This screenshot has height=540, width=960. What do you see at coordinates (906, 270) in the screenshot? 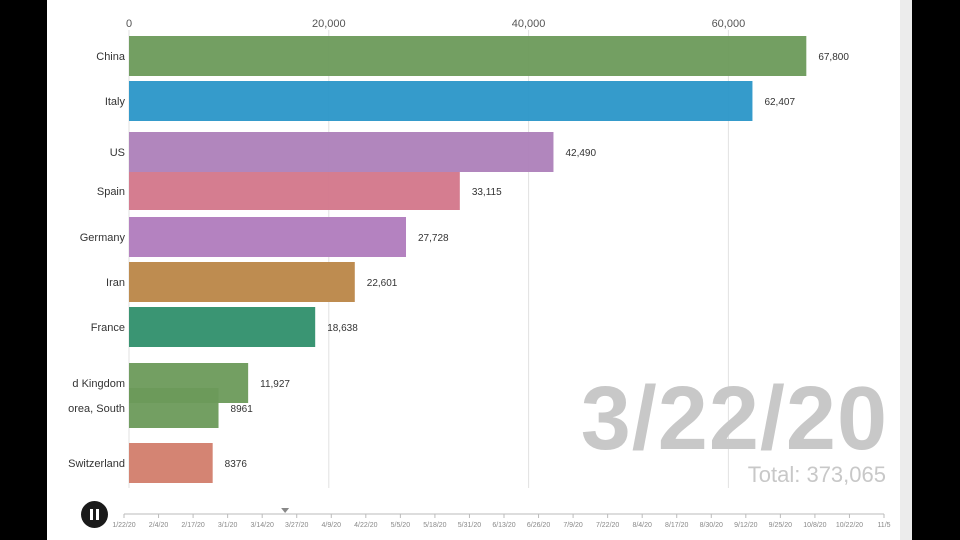
I see `scrollbar-strip` at bounding box center [906, 270].